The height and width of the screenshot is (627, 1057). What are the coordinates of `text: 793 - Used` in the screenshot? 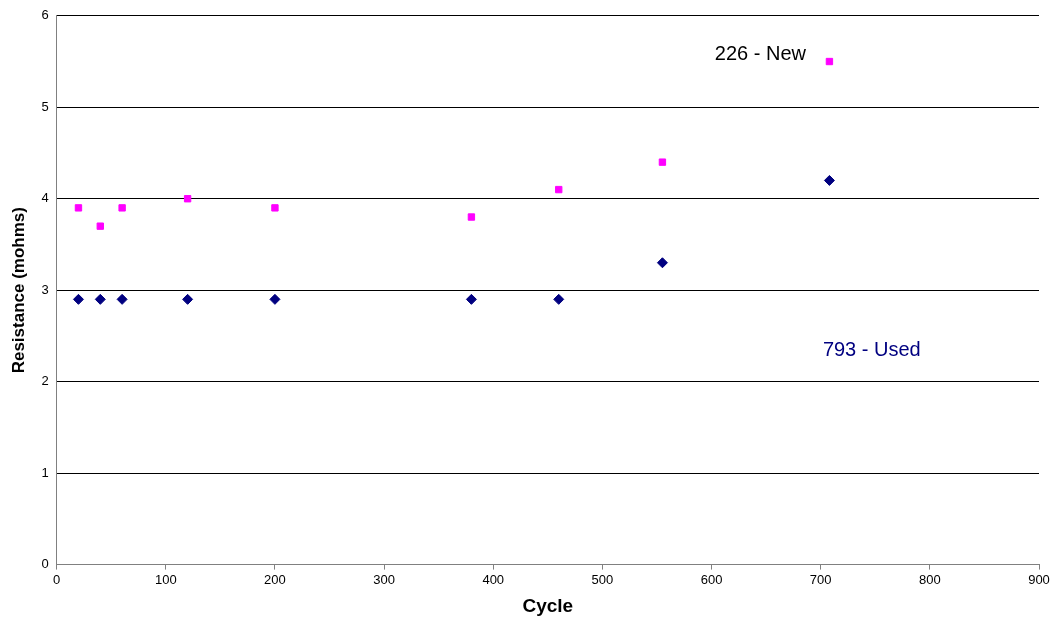 It's located at (871, 349).